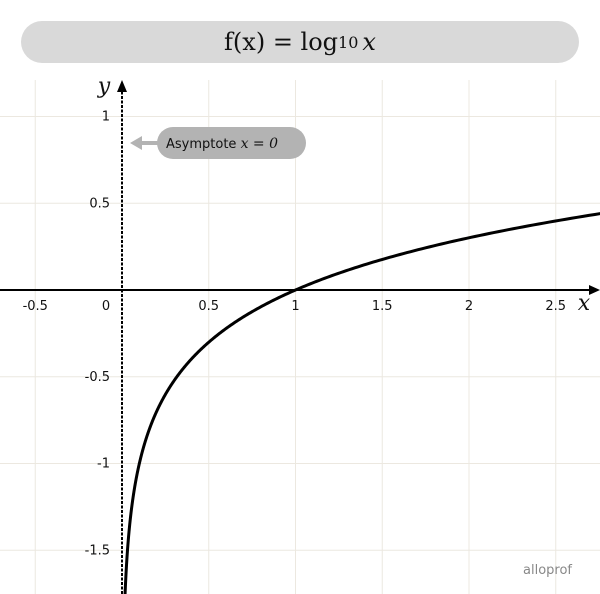 This screenshot has width=600, height=594. What do you see at coordinates (584, 303) in the screenshot?
I see `x-axis-label: x` at bounding box center [584, 303].